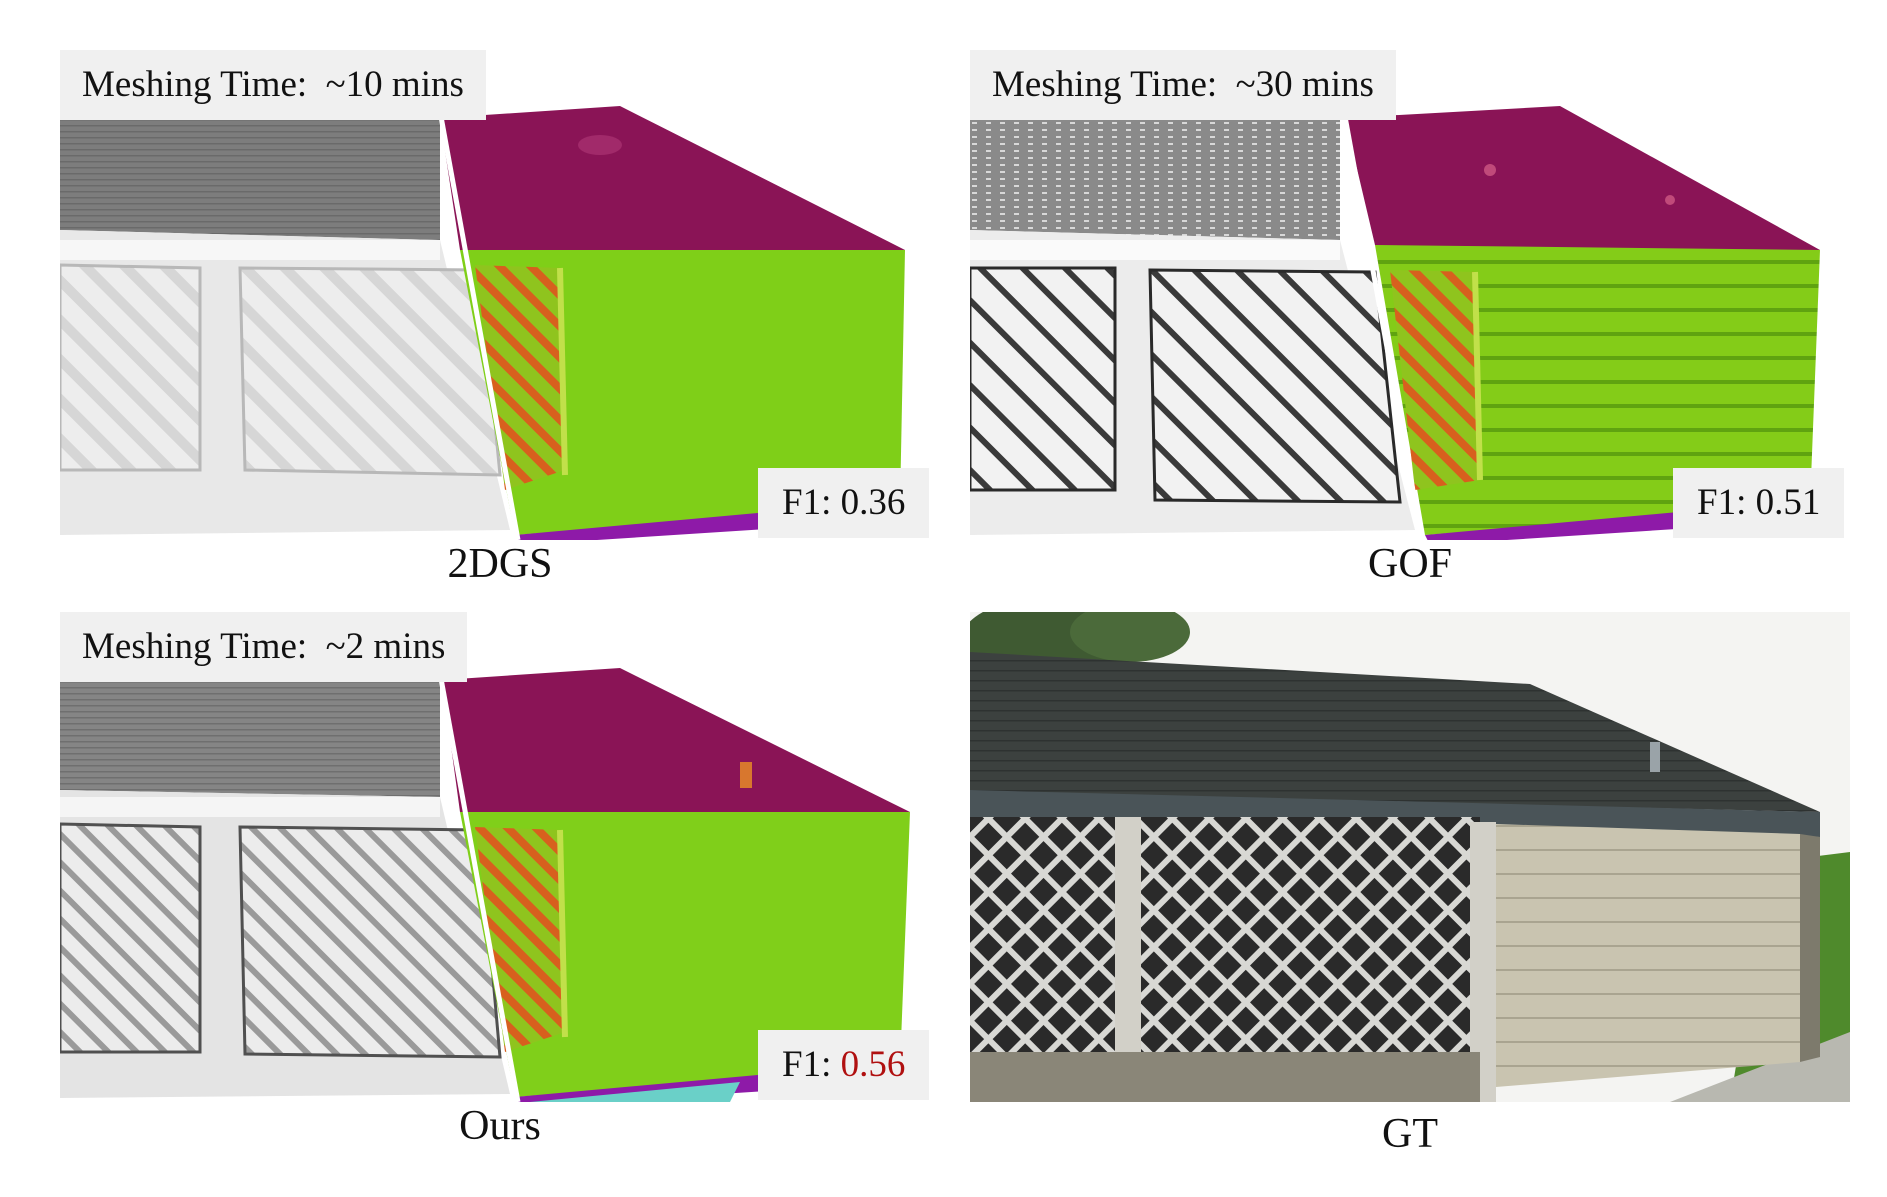 The image size is (1887, 1197). I want to click on caption-2dgs: 2DGS, so click(500, 564).